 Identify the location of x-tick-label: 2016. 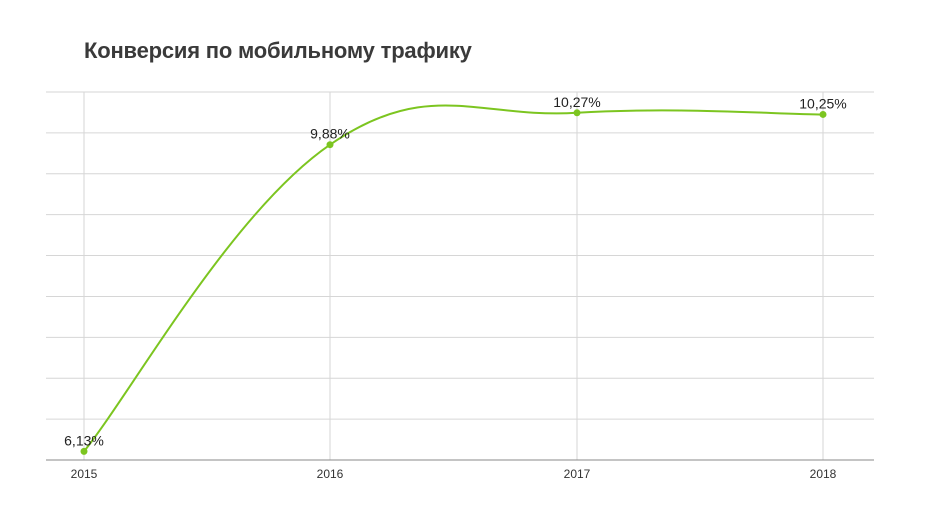
(330, 474).